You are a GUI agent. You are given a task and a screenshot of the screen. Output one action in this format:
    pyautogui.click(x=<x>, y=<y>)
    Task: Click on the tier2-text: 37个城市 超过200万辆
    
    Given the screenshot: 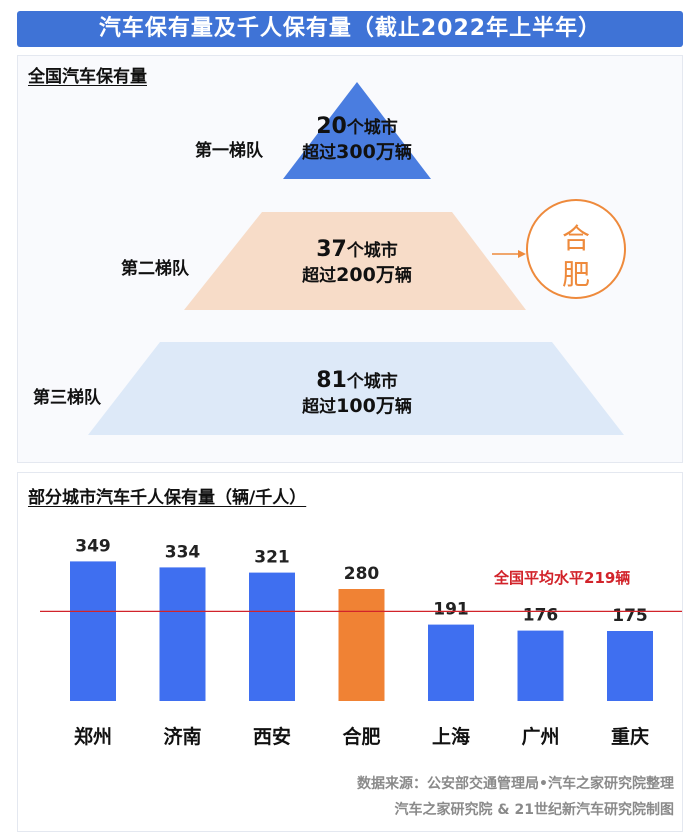 What is the action you would take?
    pyautogui.click(x=357, y=262)
    